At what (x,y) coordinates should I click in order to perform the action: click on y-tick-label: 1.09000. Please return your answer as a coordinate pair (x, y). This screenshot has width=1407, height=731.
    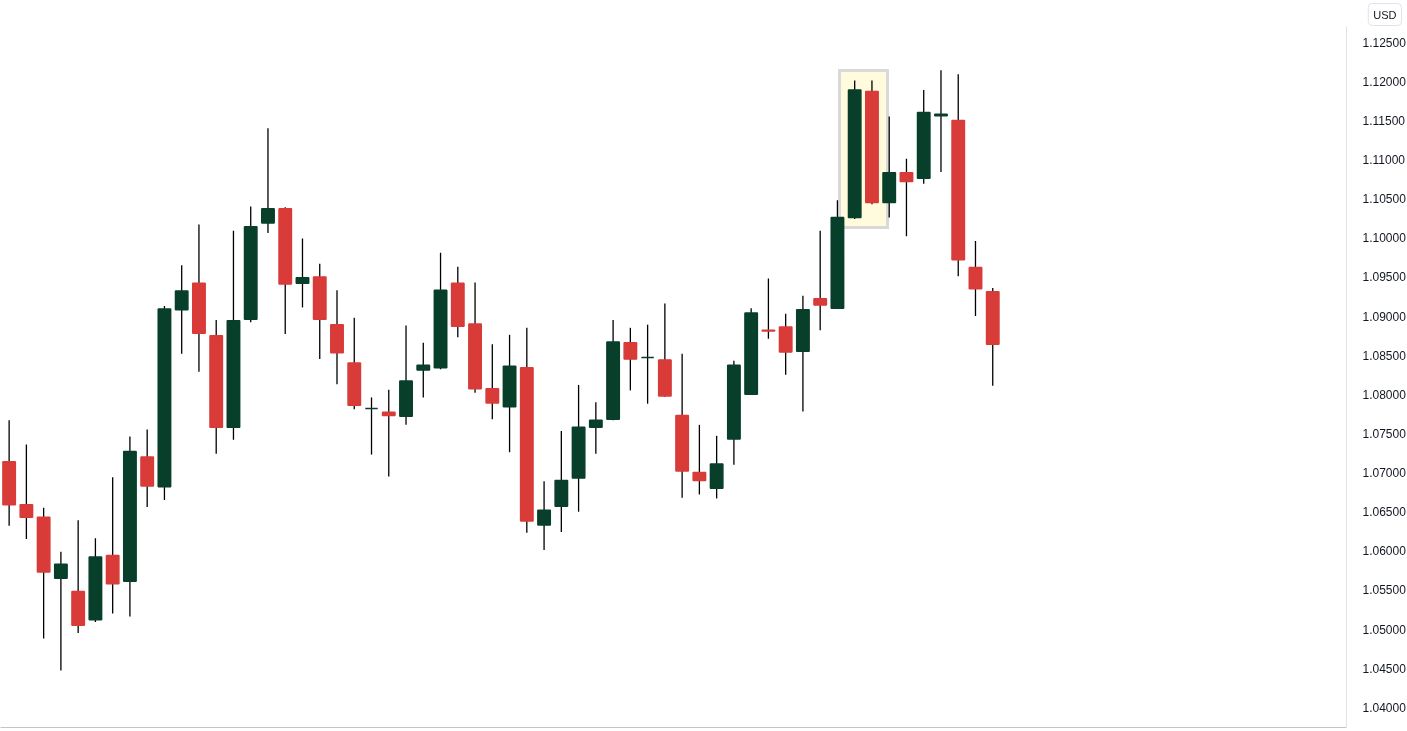
    Looking at the image, I should click on (1384, 316).